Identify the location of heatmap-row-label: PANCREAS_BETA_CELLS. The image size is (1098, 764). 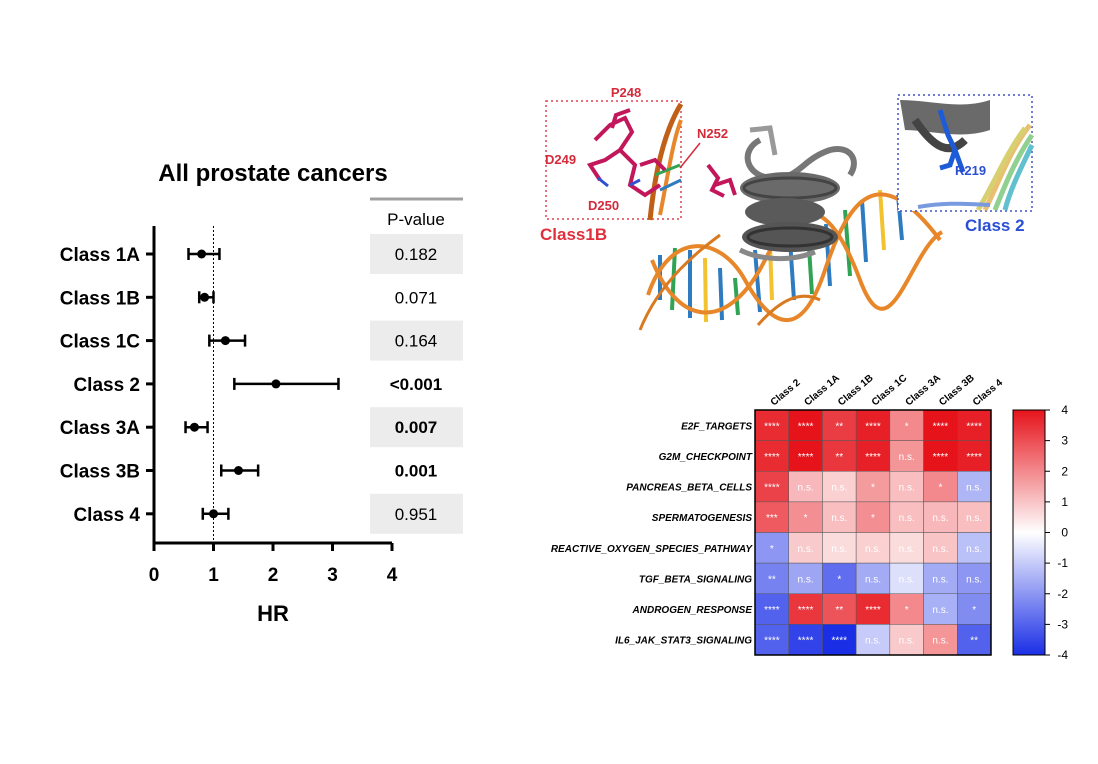
(689, 488).